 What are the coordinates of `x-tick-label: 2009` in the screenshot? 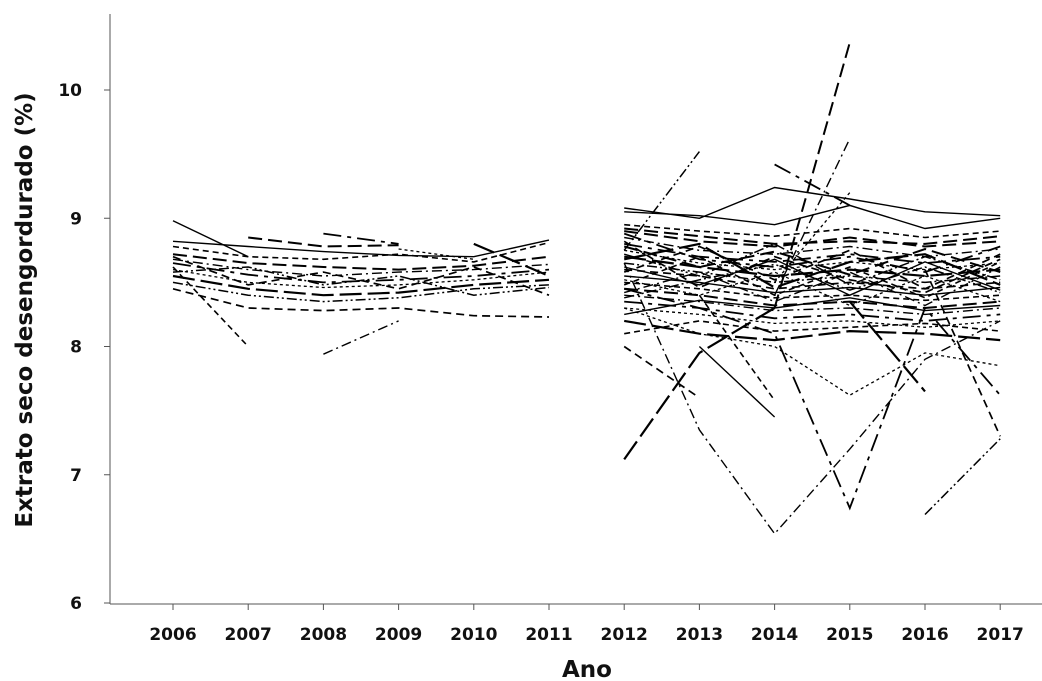 It's located at (398, 635).